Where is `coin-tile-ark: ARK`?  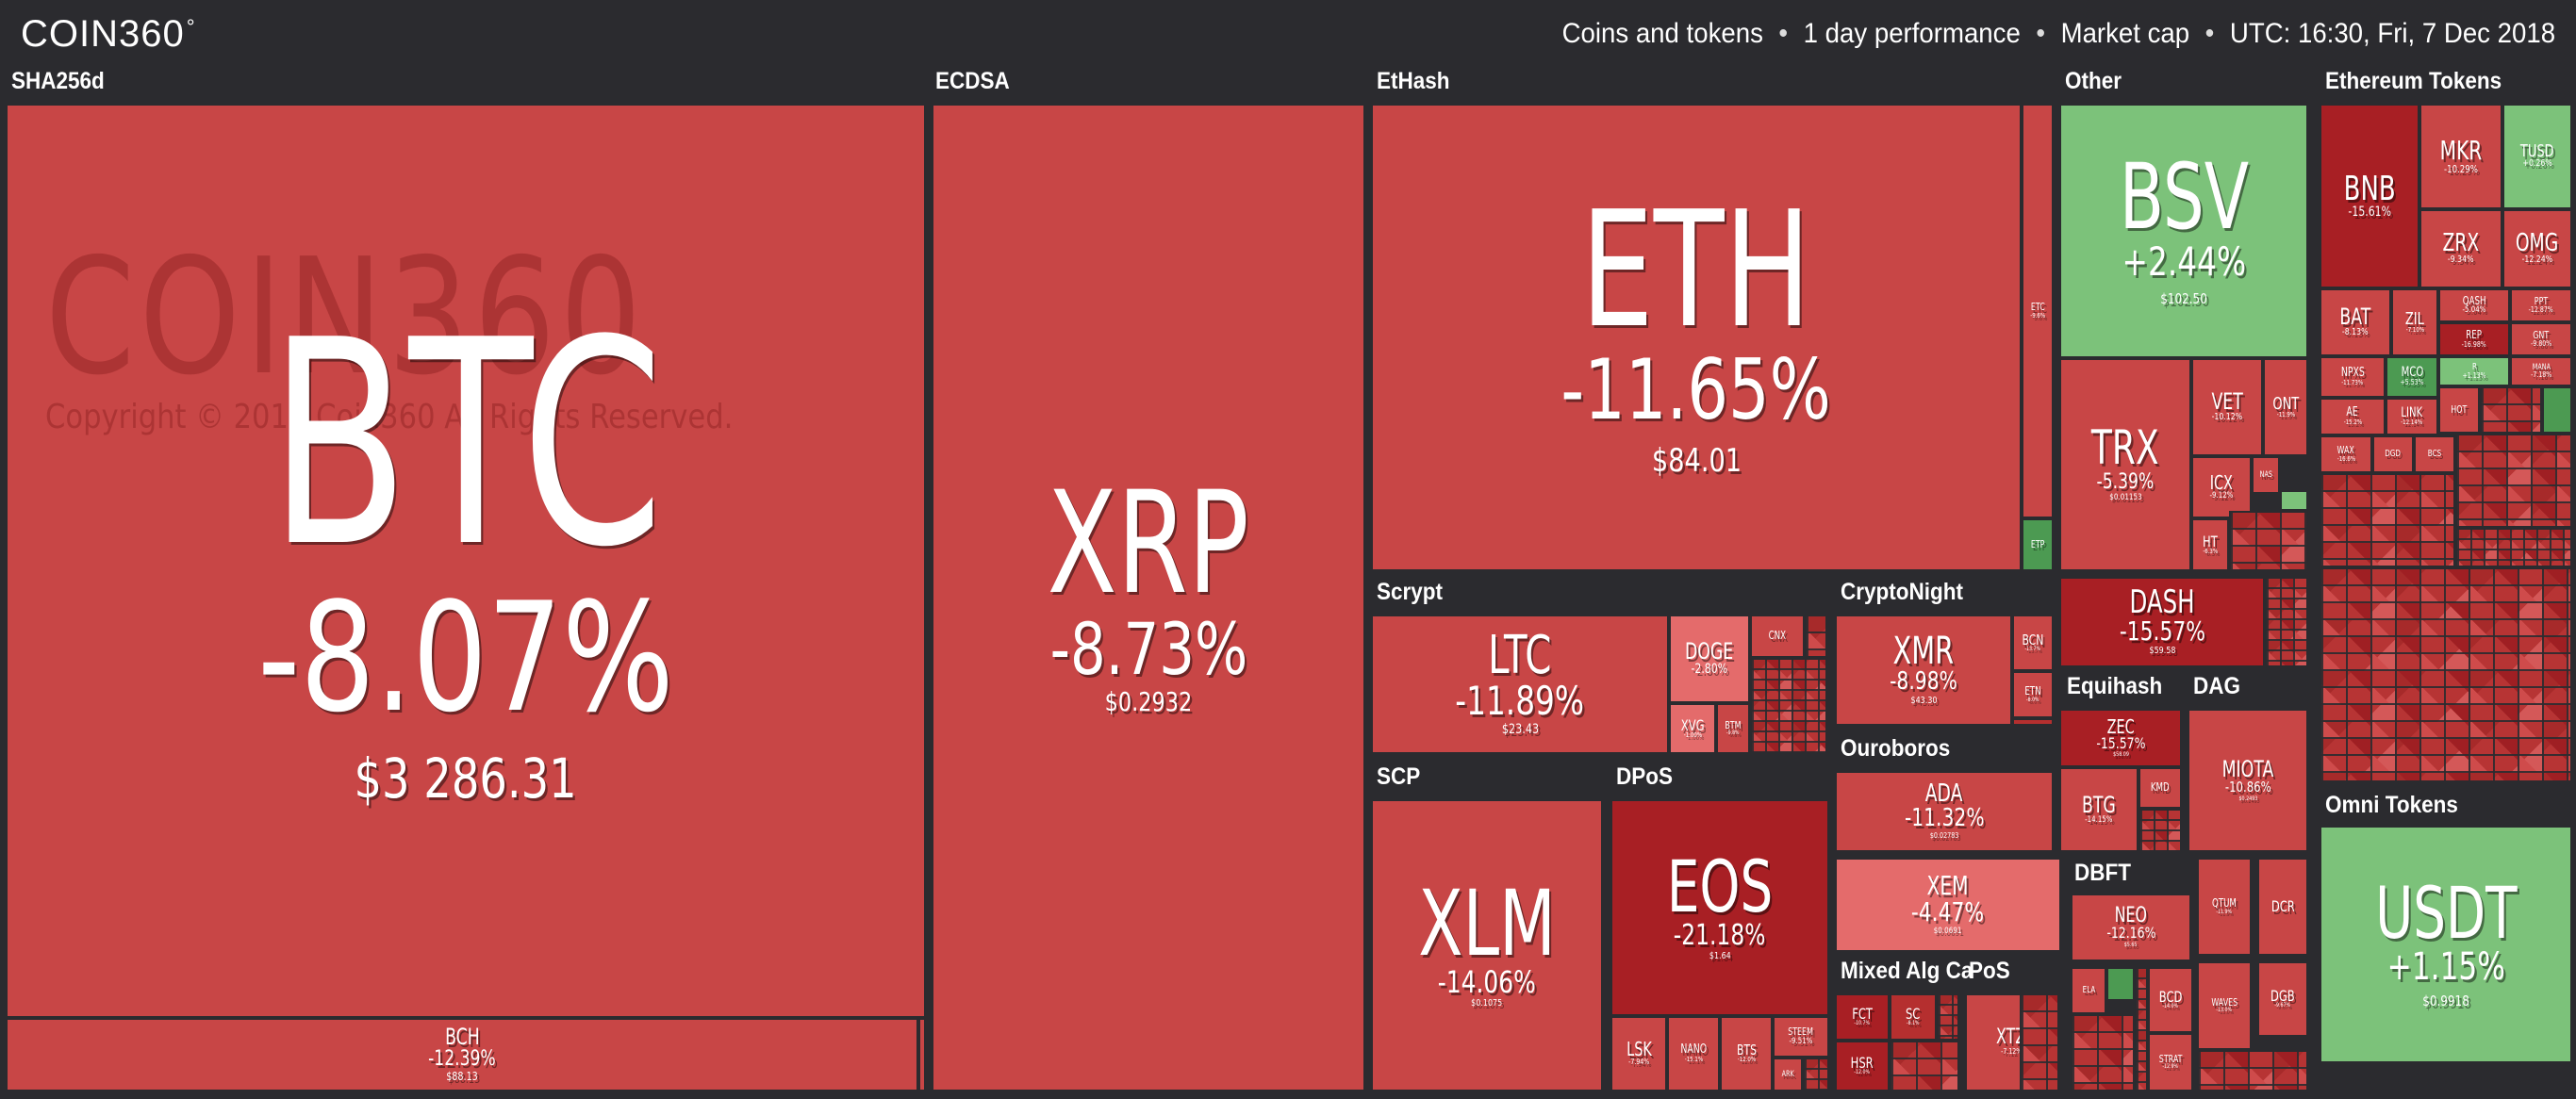 coin-tile-ark: ARK is located at coordinates (1788, 1075).